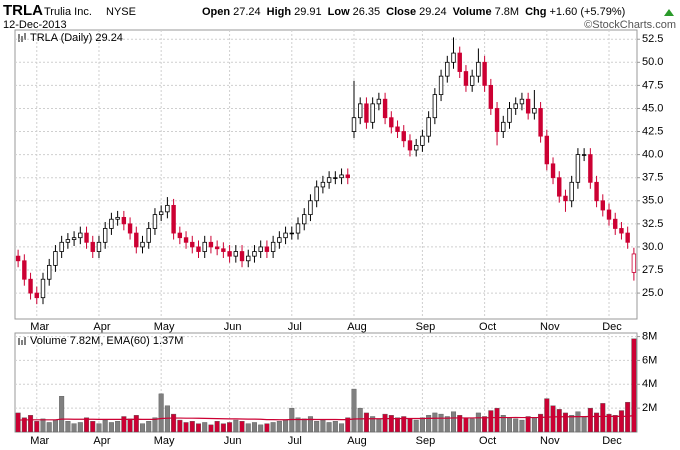 The width and height of the screenshot is (680, 450). What do you see at coordinates (652, 155) in the screenshot?
I see `y-tick-label: 40.0` at bounding box center [652, 155].